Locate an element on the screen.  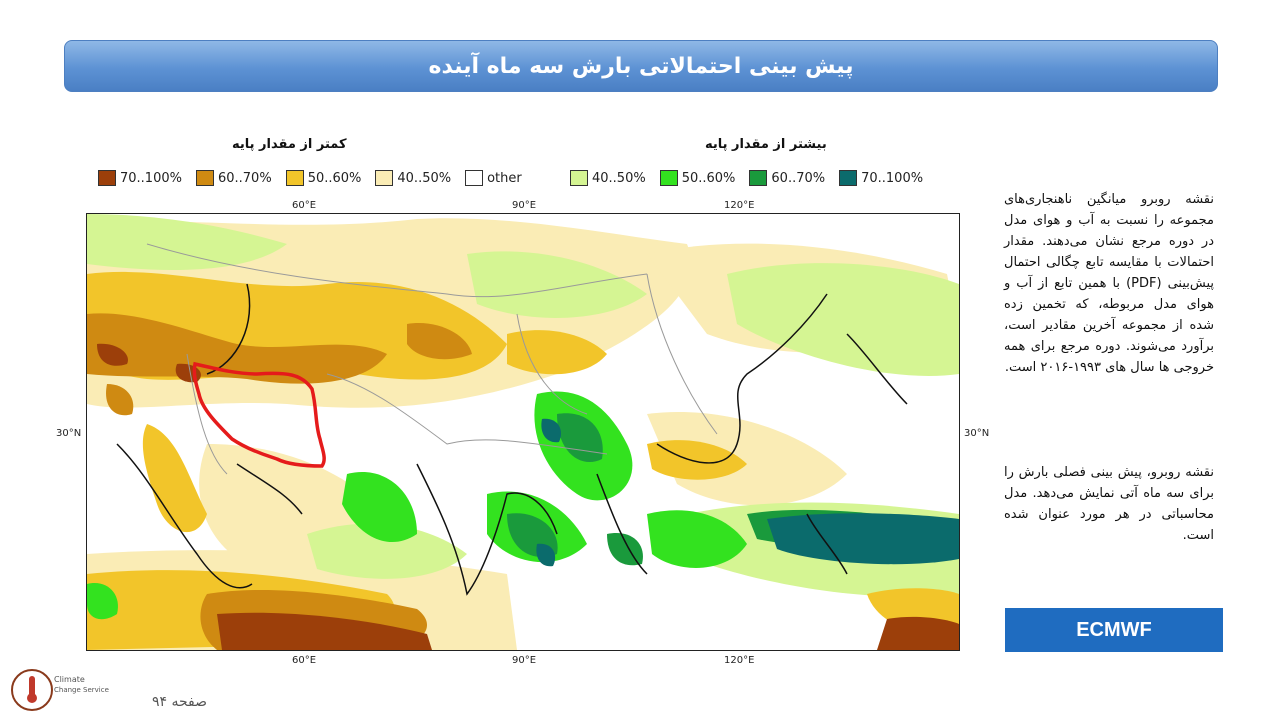
legend-label: other is located at coordinates (504, 178).